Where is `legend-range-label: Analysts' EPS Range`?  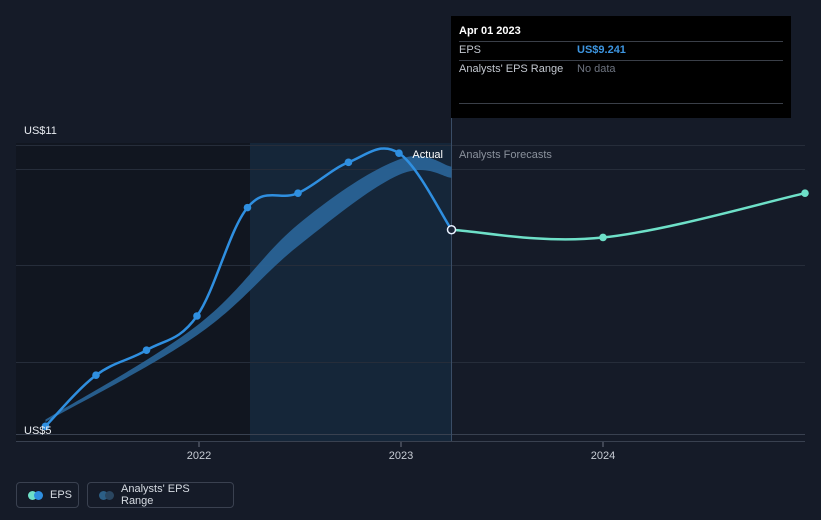
legend-range-label: Analysts' EPS Range is located at coordinates (155, 495).